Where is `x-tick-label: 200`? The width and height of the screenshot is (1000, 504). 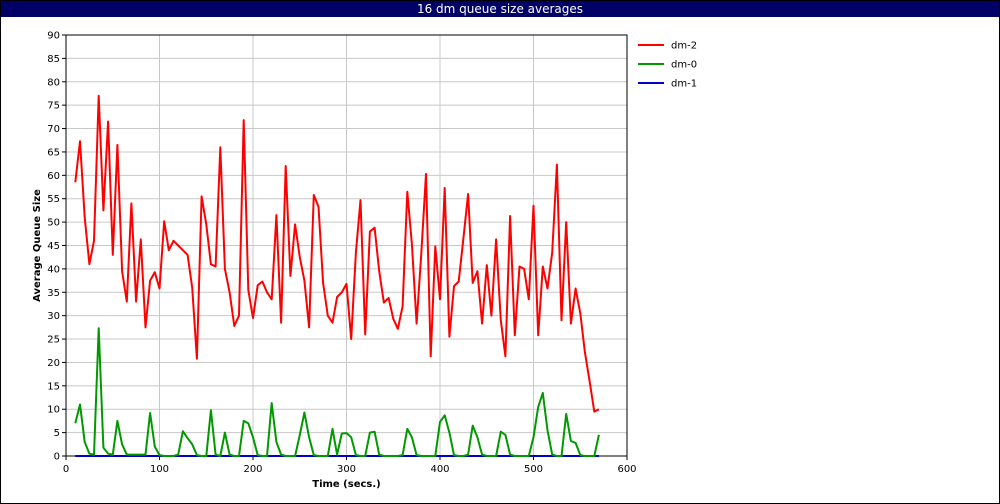
x-tick-label: 200 is located at coordinates (252, 469).